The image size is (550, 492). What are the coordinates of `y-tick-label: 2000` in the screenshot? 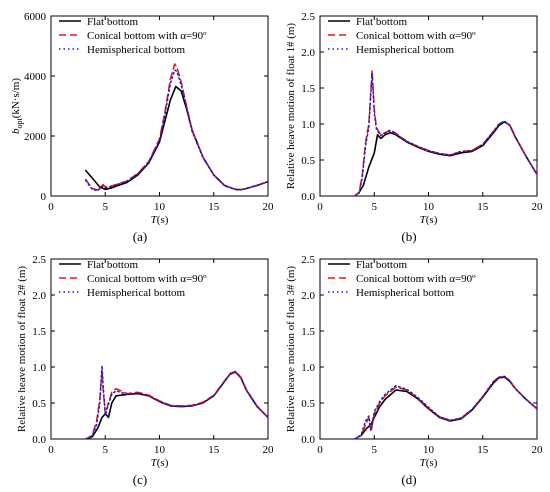 It's located at (35, 137).